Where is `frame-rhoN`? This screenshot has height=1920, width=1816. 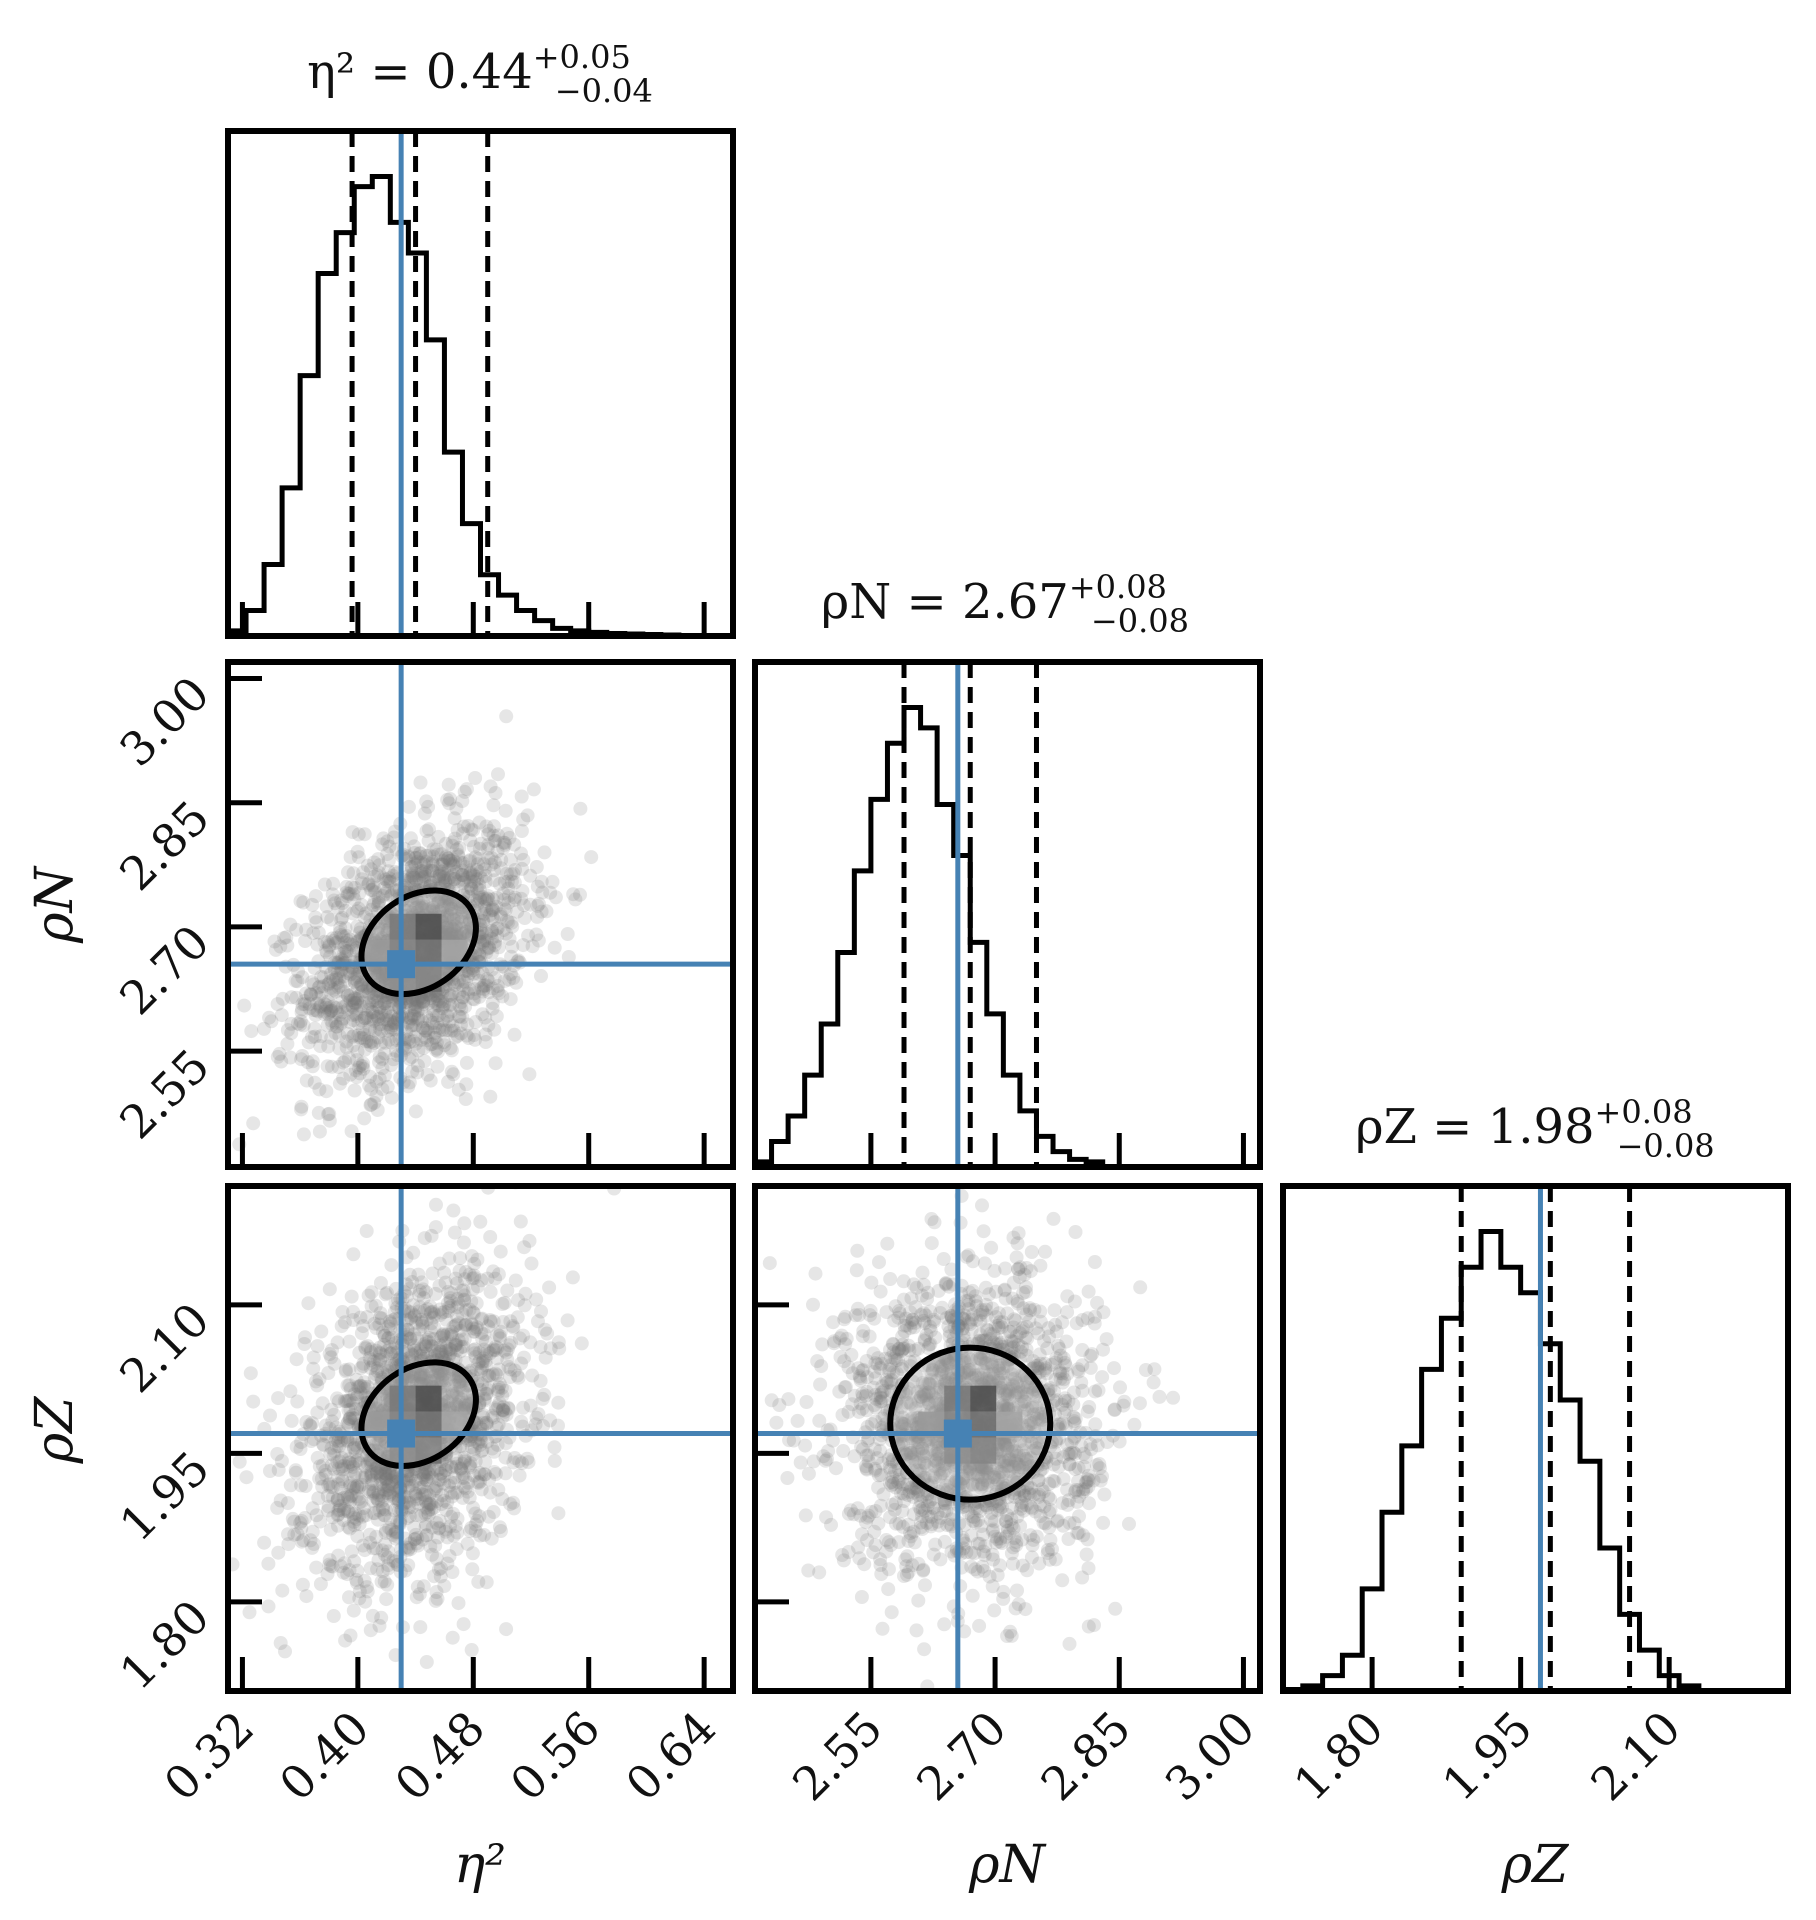 frame-rhoN is located at coordinates (1007, 914).